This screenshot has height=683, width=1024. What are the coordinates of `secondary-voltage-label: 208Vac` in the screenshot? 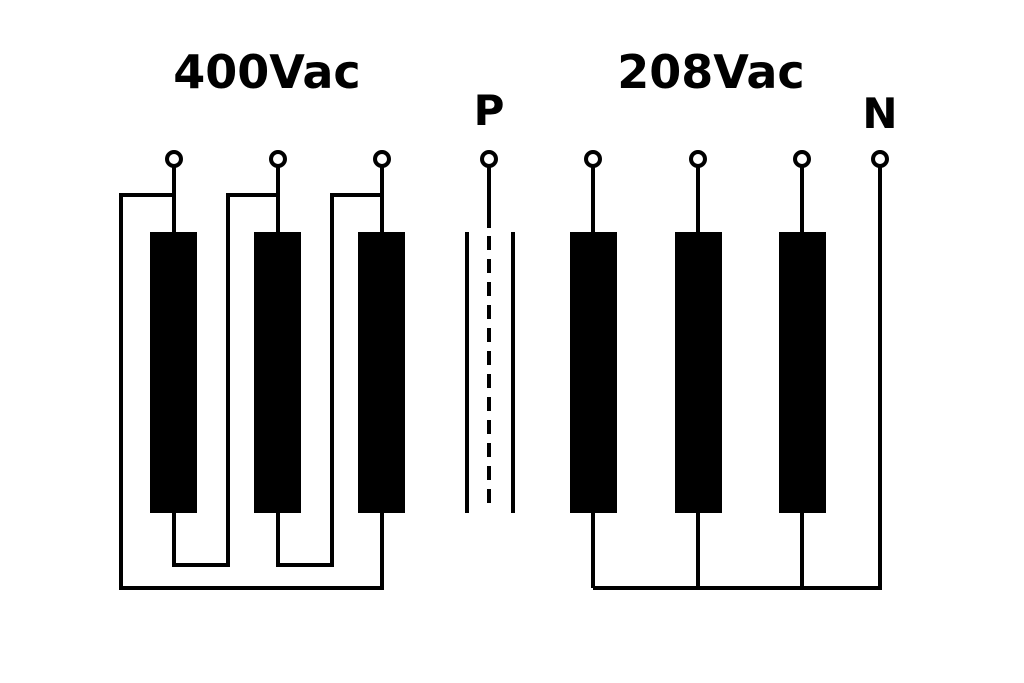 It's located at (710, 72).